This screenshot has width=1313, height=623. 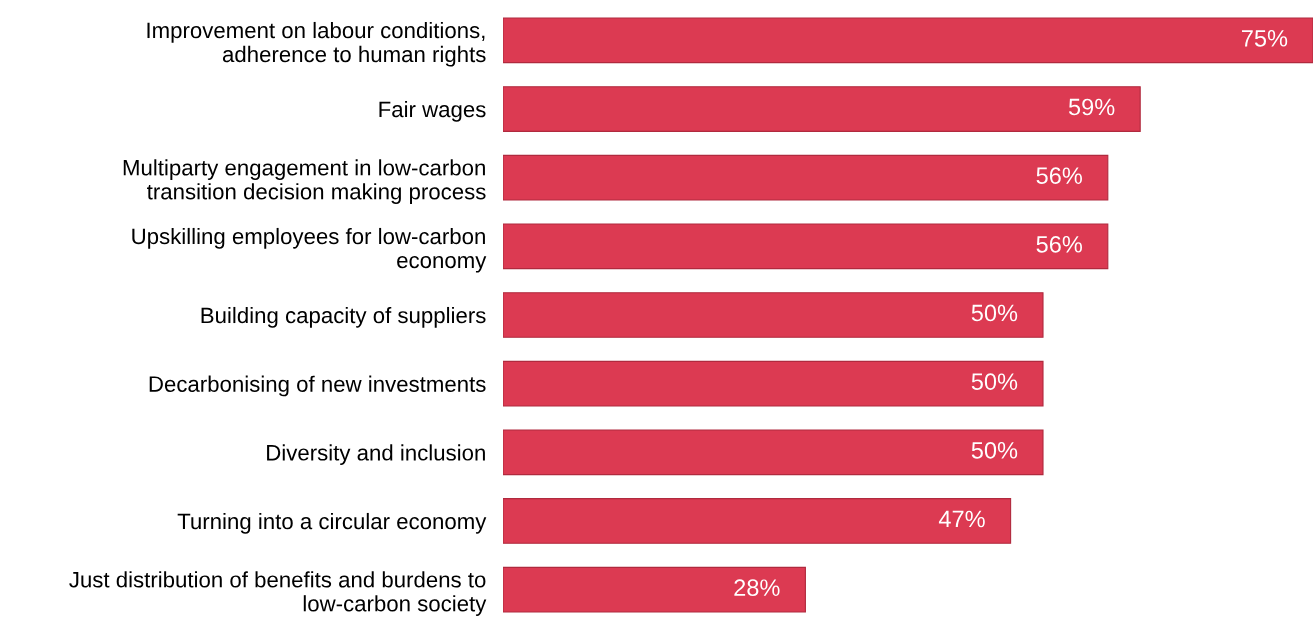 I want to click on y-tick-label: Turning into a circular economy, so click(x=332, y=523).